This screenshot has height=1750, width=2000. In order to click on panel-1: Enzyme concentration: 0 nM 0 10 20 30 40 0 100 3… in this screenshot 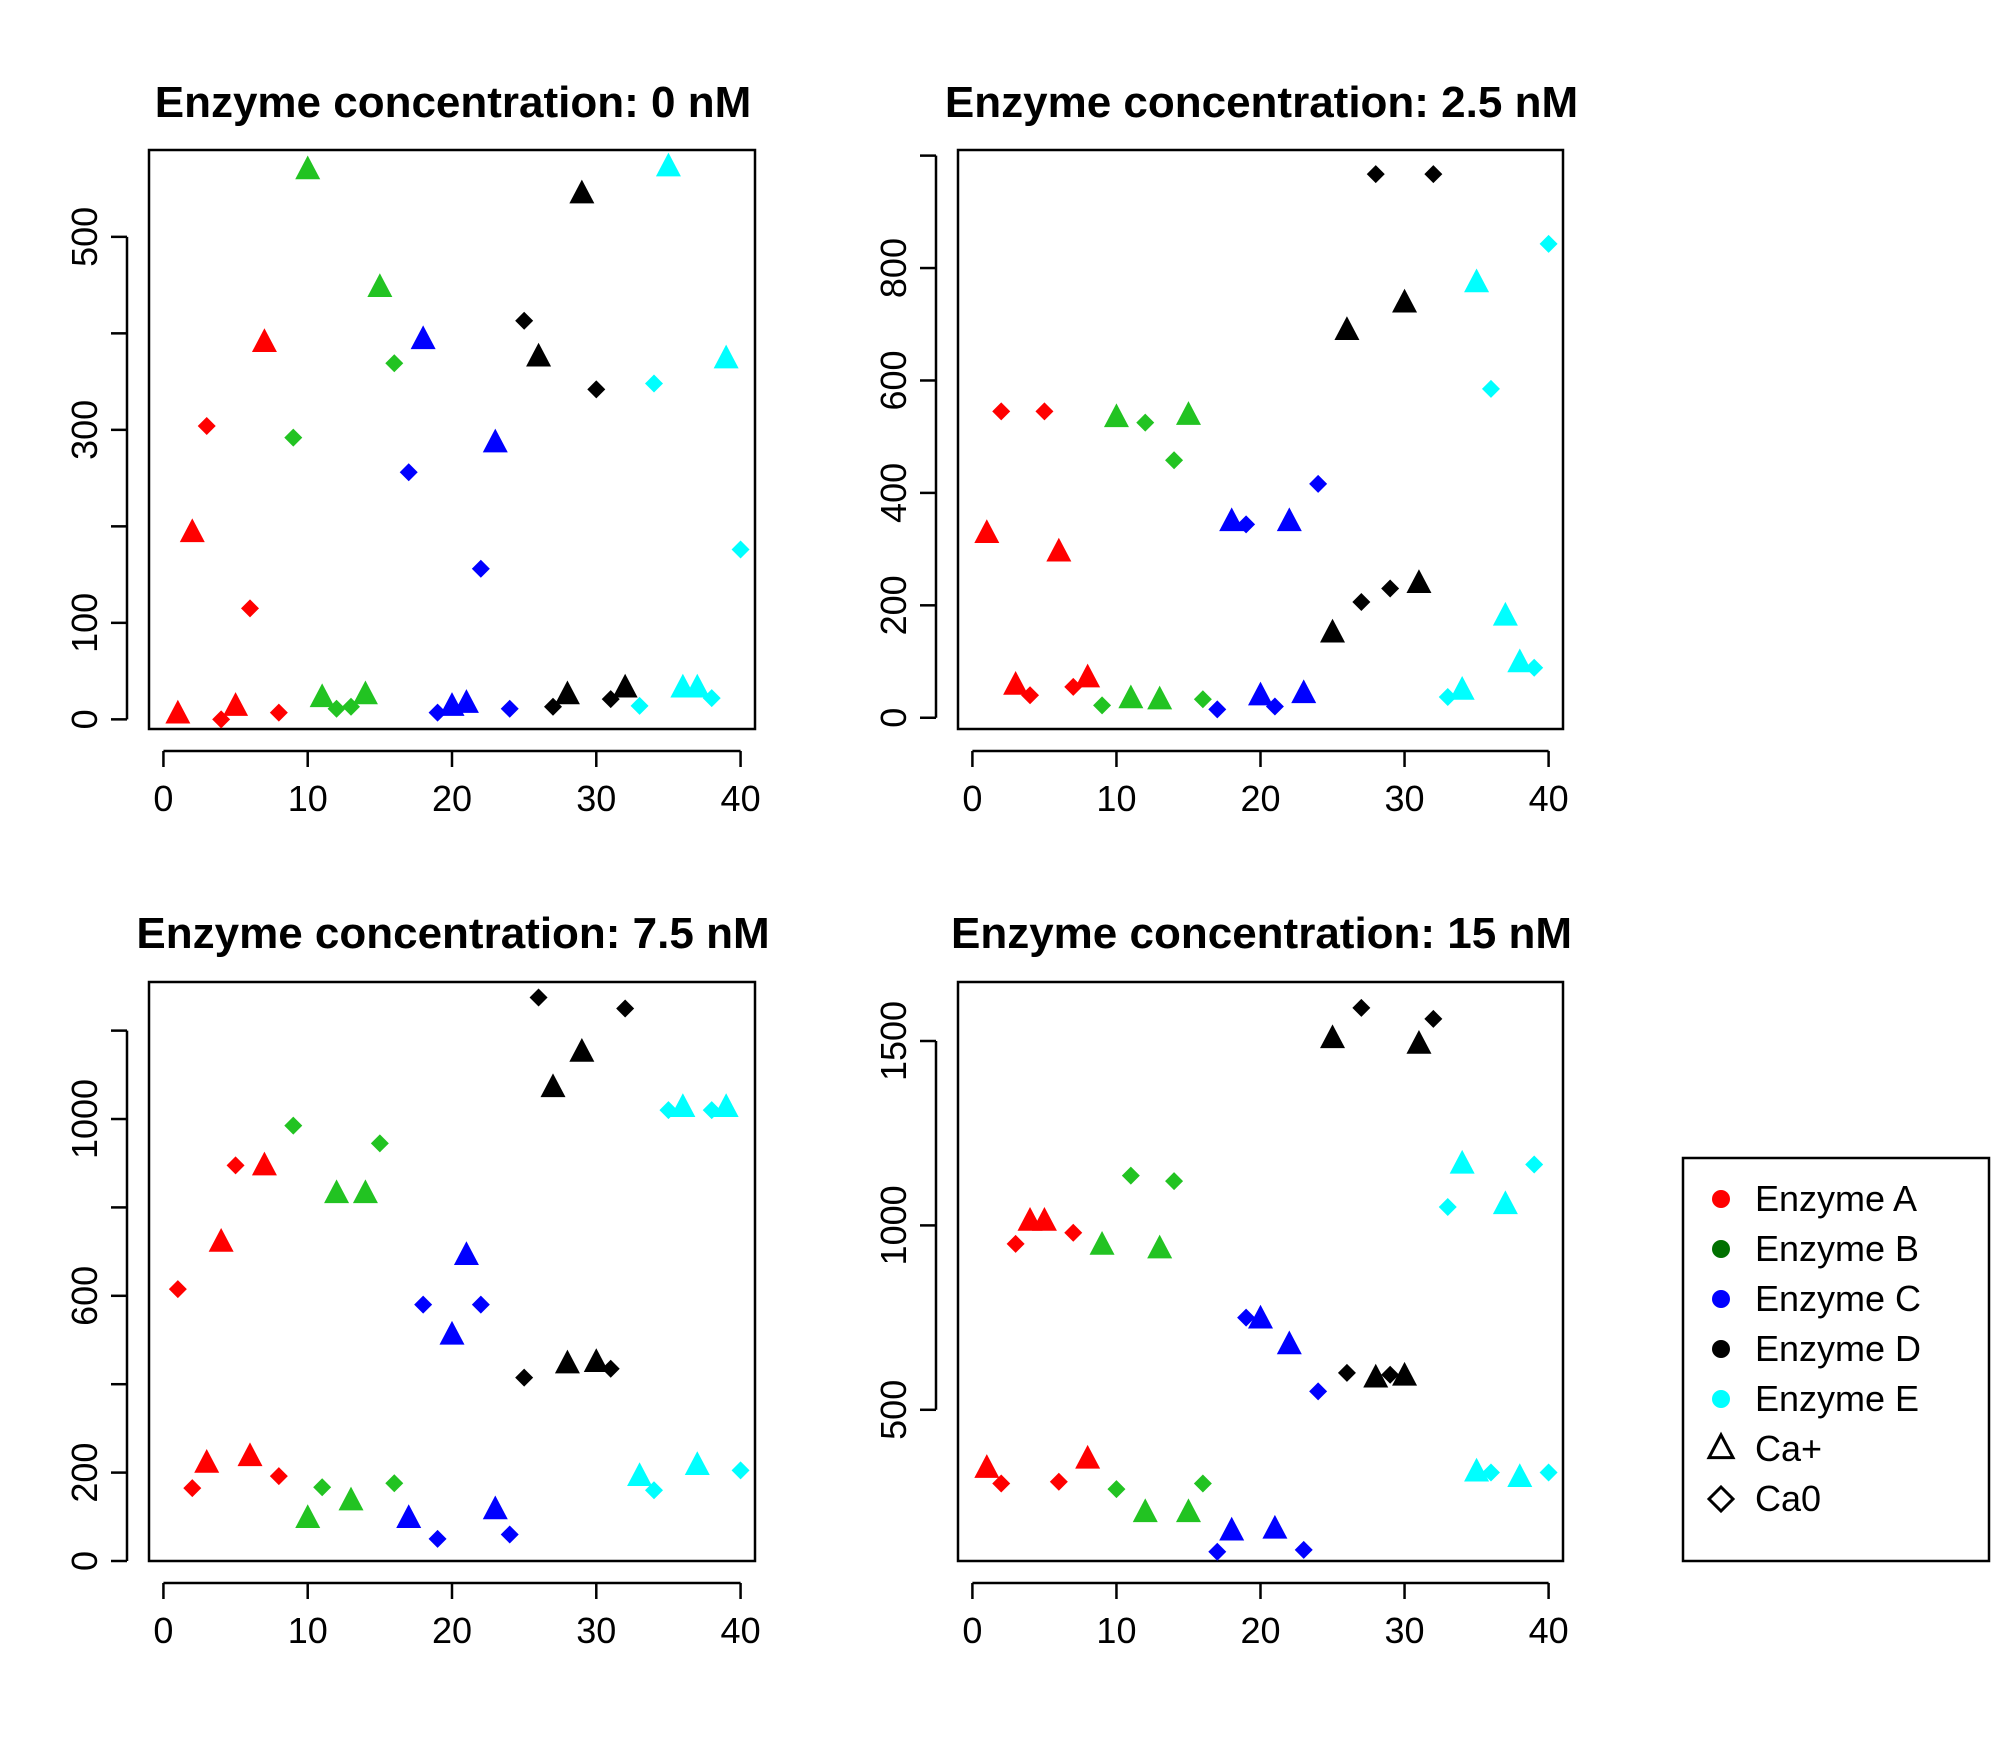, I will do `click(412, 448)`.